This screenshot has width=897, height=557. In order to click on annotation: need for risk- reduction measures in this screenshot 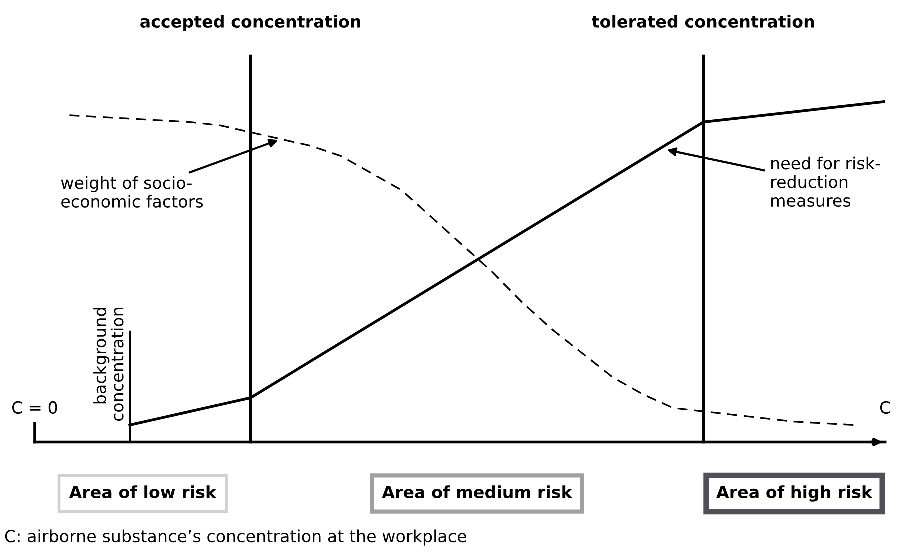, I will do `click(826, 182)`.